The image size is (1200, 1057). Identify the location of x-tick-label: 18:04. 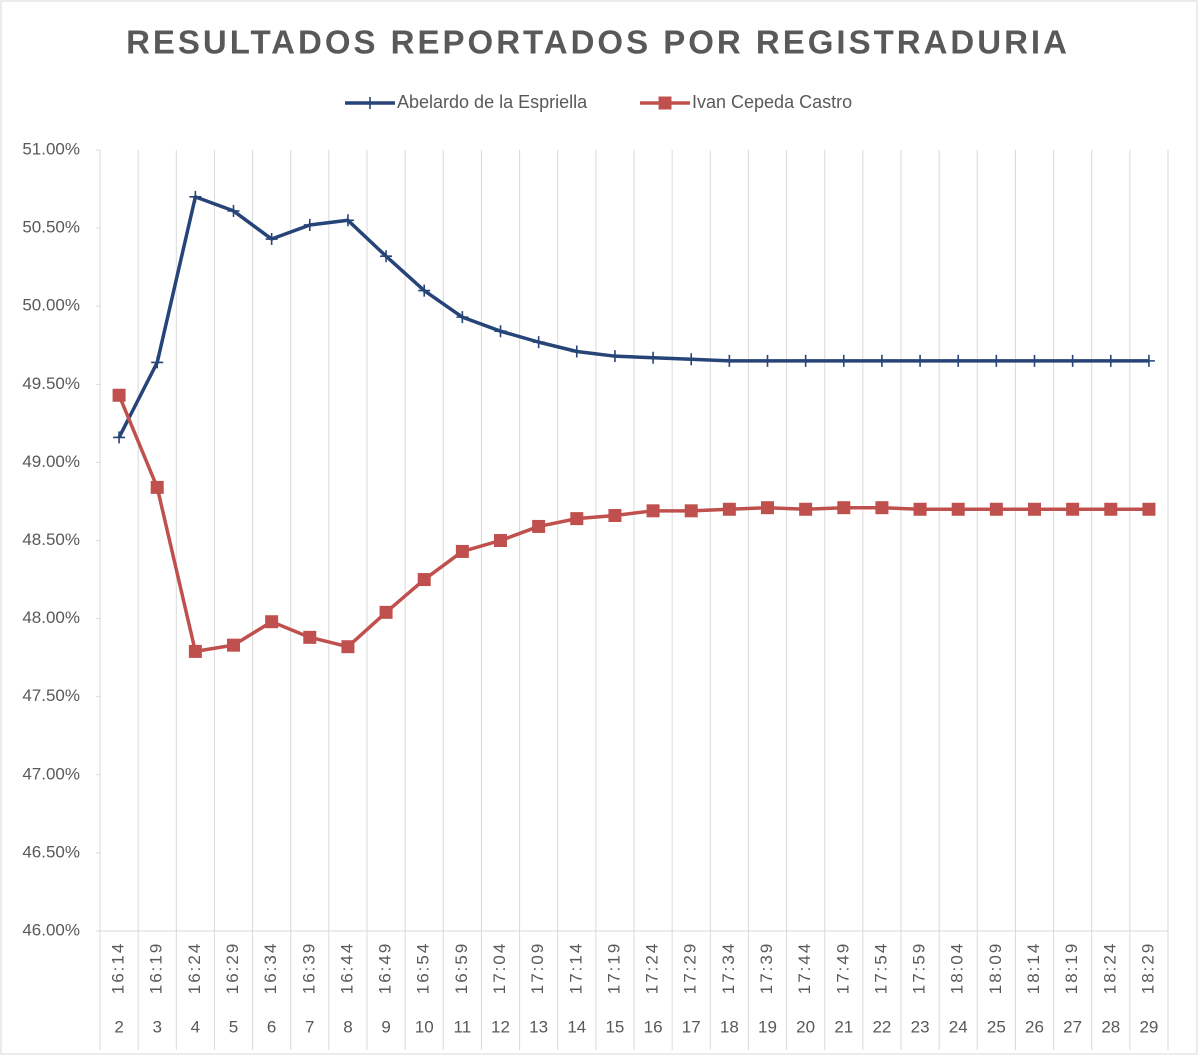
(957, 968).